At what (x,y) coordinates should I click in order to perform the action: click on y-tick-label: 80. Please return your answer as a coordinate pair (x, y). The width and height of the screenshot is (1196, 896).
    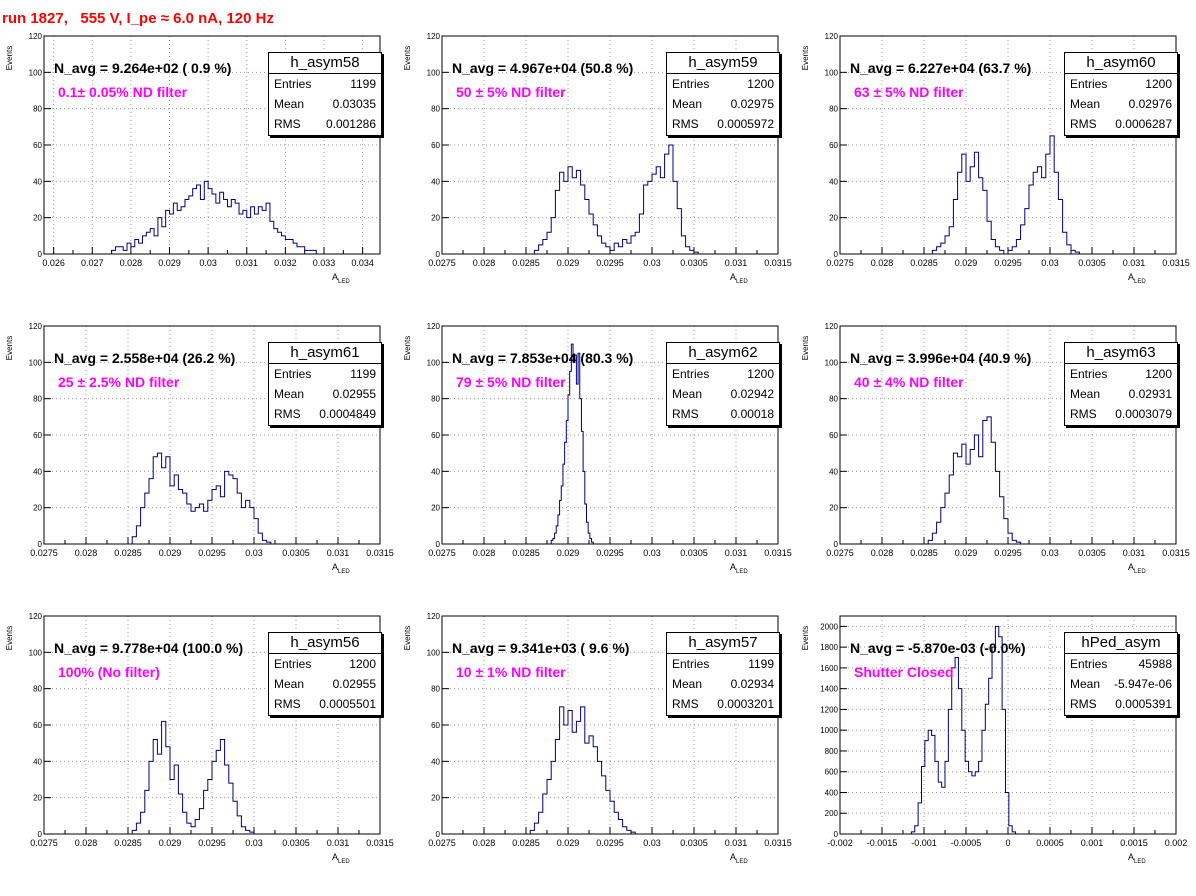
    Looking at the image, I should click on (833, 399).